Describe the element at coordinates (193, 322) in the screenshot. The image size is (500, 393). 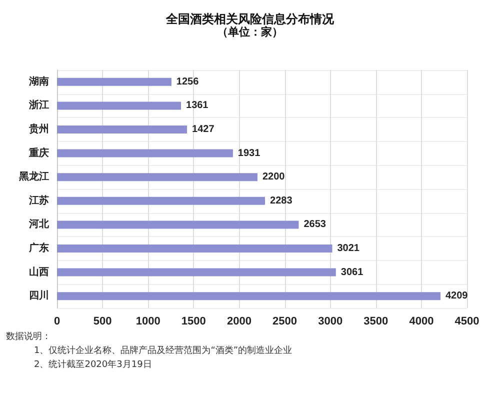
I see `x-tick-label: 1500` at that location.